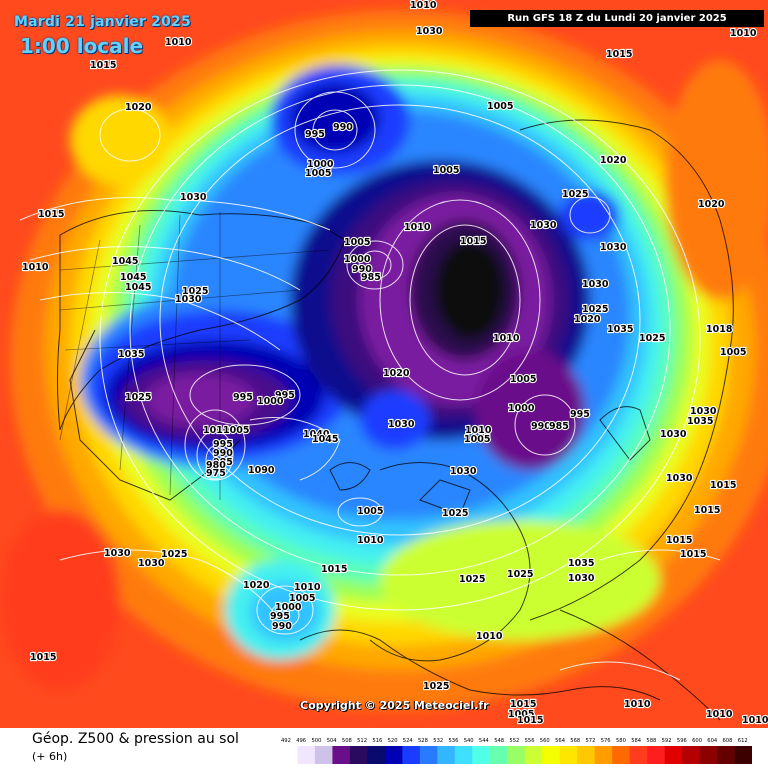 The width and height of the screenshot is (768, 768). What do you see at coordinates (636, 741) in the screenshot?
I see `legend-tick-label: 584` at bounding box center [636, 741].